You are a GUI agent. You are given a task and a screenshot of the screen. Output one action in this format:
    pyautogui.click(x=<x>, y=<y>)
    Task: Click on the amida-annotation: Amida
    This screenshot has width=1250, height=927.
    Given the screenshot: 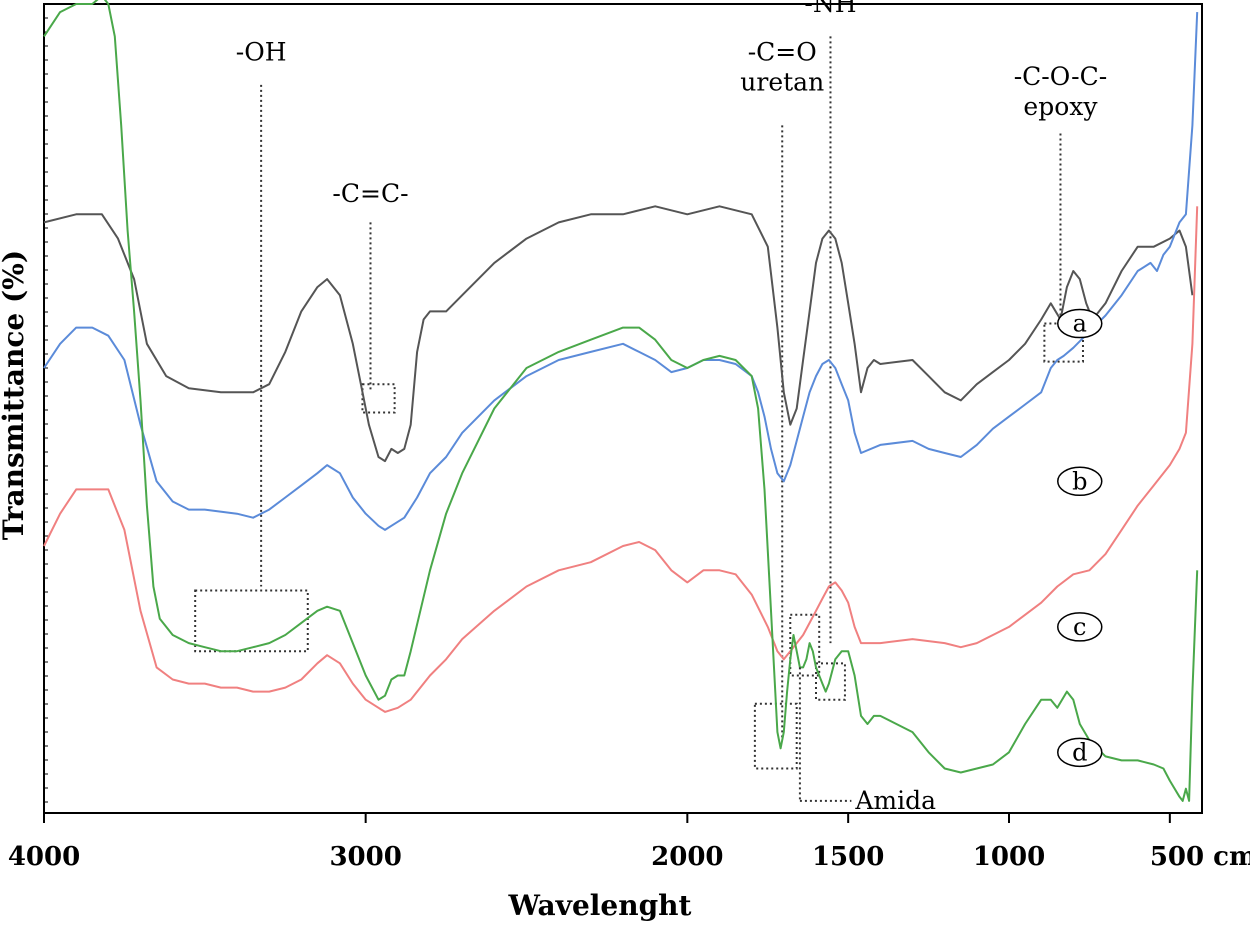 What is the action you would take?
    pyautogui.click(x=867, y=741)
    